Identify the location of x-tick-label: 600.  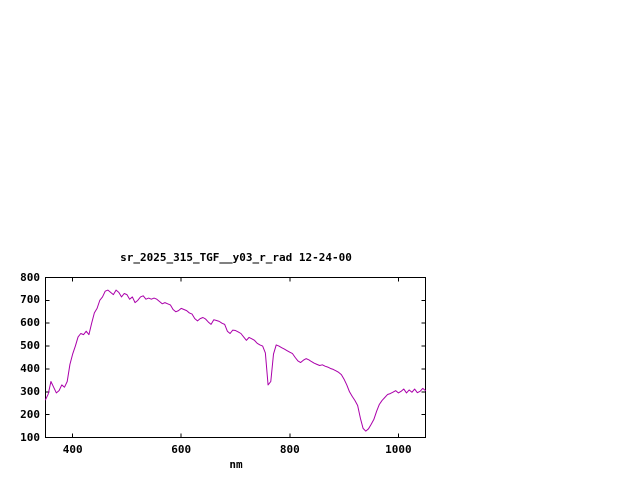
(181, 449).